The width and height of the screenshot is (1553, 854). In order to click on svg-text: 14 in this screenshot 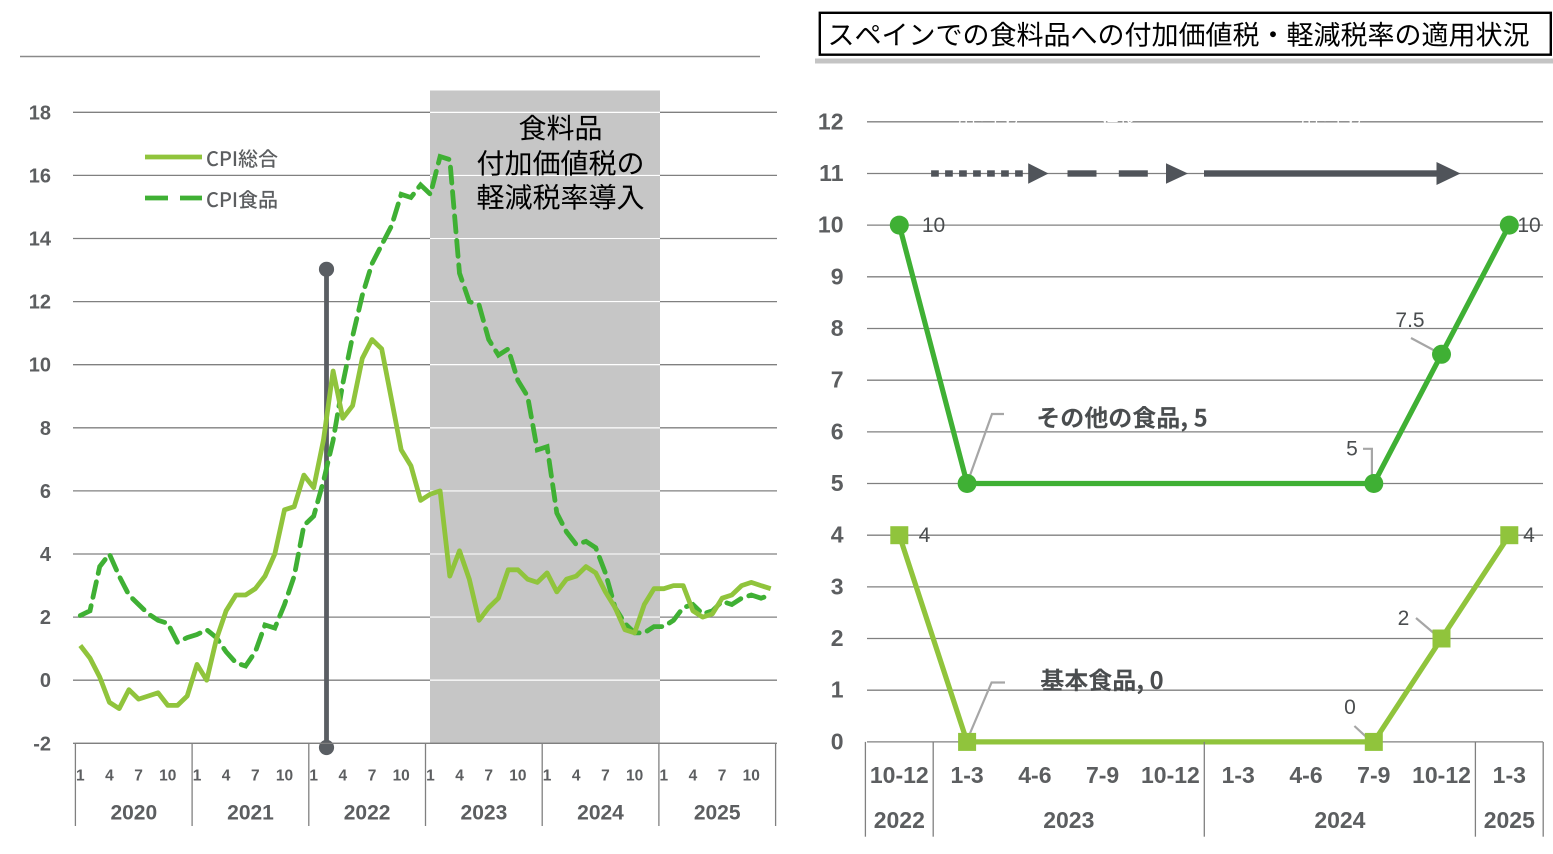, I will do `click(40, 240)`.